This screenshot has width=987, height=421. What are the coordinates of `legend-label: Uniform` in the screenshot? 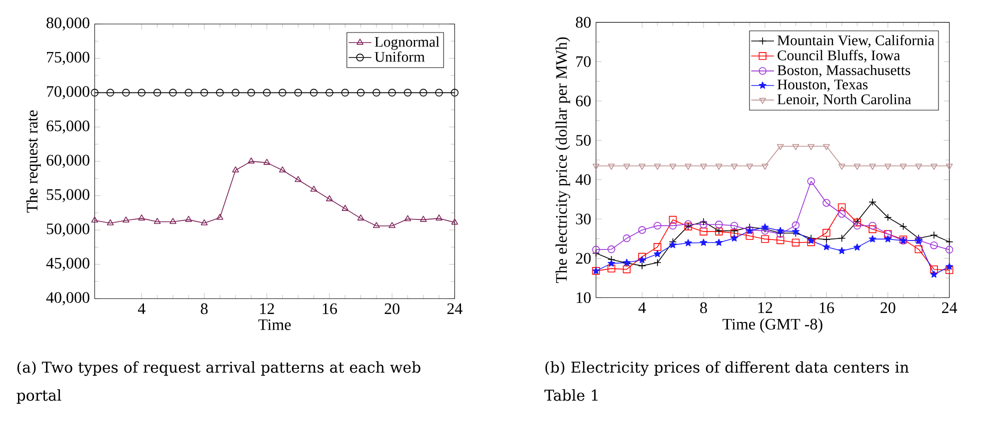 It's located at (399, 56).